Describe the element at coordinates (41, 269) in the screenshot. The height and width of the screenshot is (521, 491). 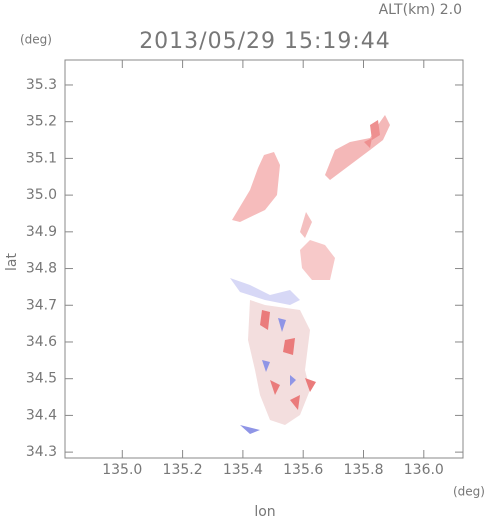
I see `y-tick-label: 34.8` at that location.